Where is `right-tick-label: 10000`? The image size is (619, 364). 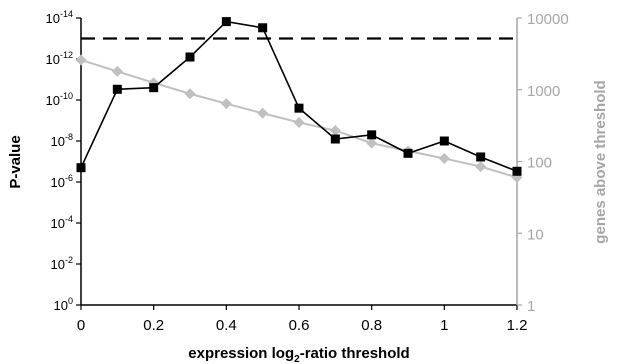
right-tick-label: 10000 is located at coordinates (548, 19).